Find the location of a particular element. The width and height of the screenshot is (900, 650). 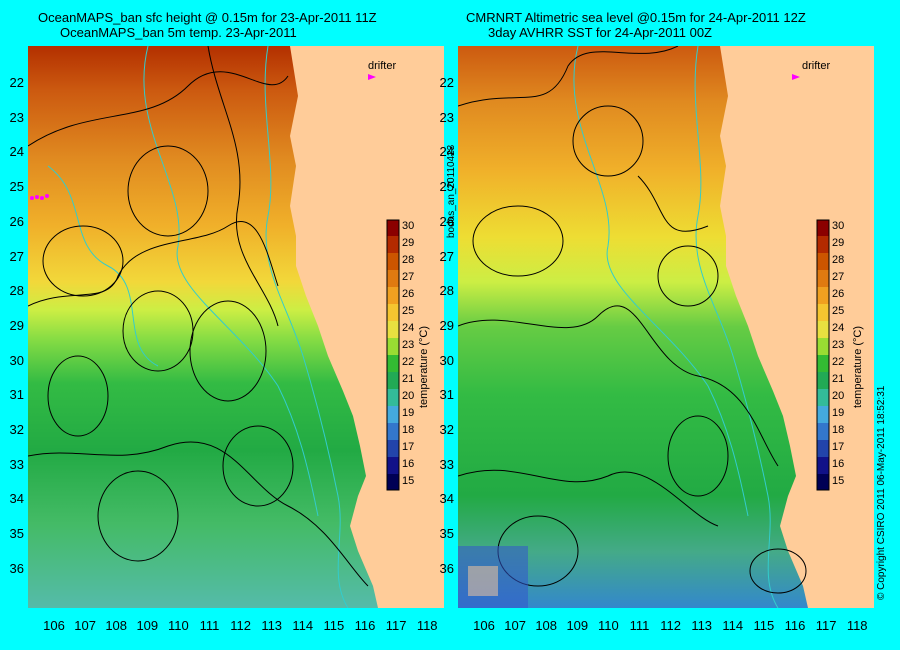

left-land-mass is located at coordinates (367, 327).